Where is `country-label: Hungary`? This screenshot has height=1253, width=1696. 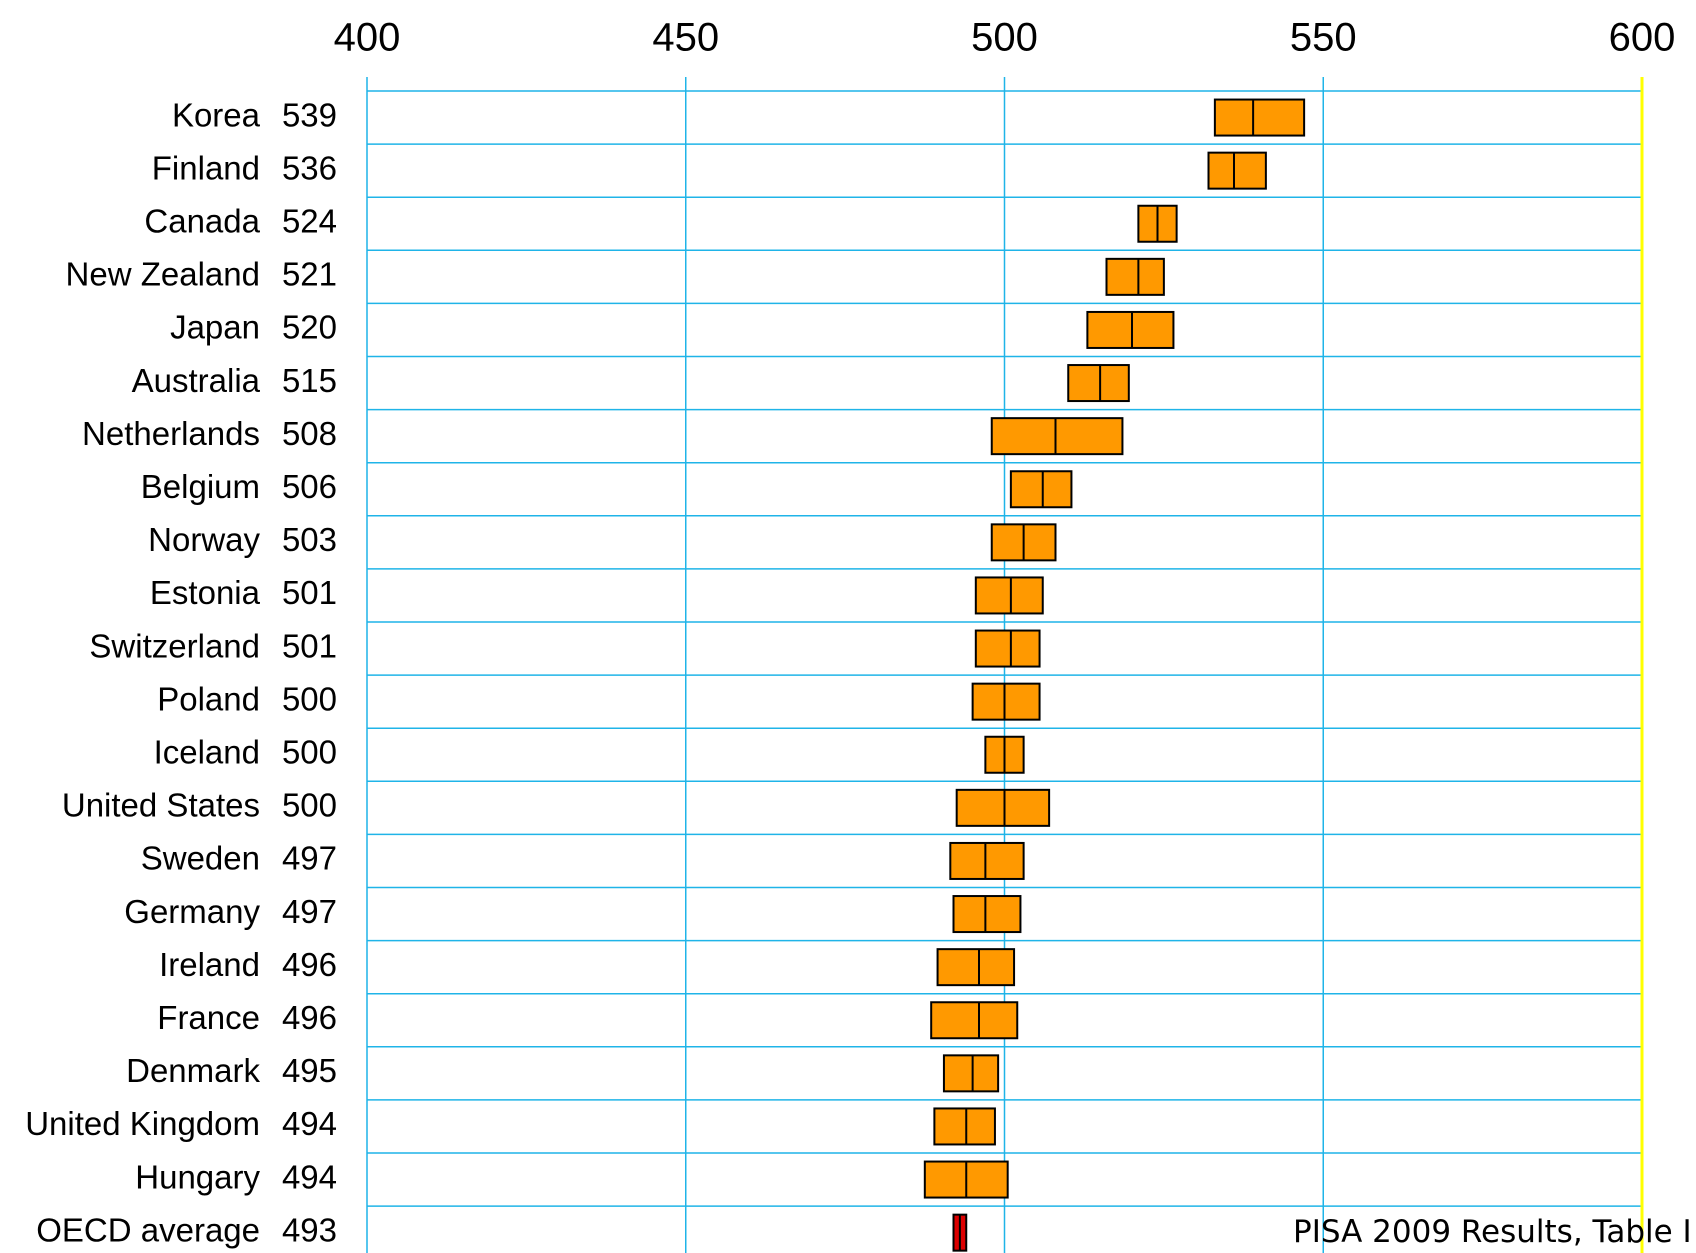
country-label: Hungary is located at coordinates (197, 1176).